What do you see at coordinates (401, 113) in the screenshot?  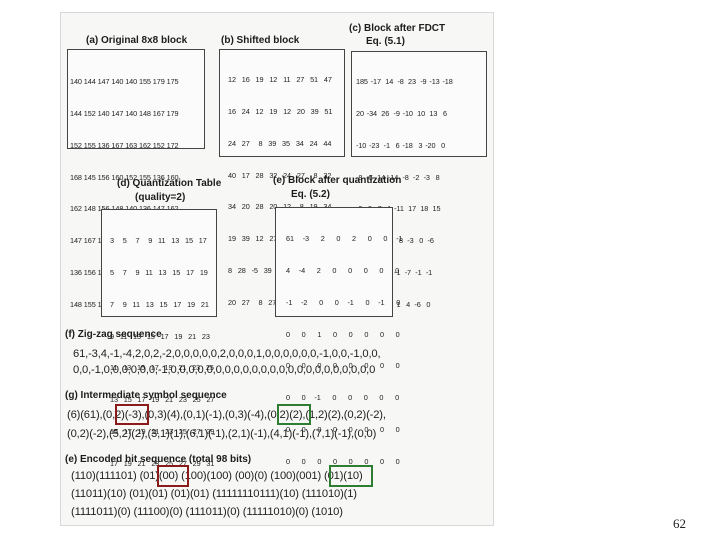 I see `table-row: 20 -34 26 -9 -10 10 13 6` at bounding box center [401, 113].